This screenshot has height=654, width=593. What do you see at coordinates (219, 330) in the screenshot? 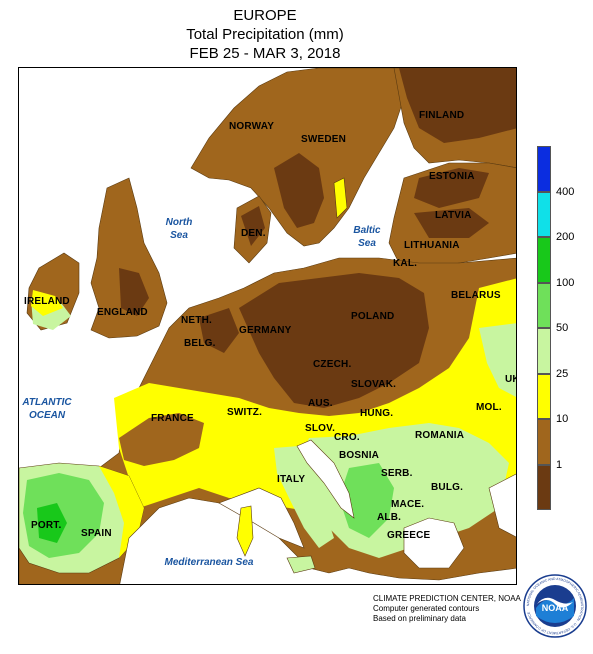
I see `germany-dark-pocket` at bounding box center [219, 330].